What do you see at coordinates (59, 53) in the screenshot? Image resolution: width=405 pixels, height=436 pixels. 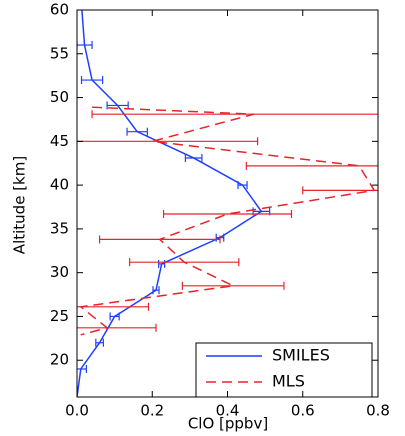 I see `y-tick-label: 55` at bounding box center [59, 53].